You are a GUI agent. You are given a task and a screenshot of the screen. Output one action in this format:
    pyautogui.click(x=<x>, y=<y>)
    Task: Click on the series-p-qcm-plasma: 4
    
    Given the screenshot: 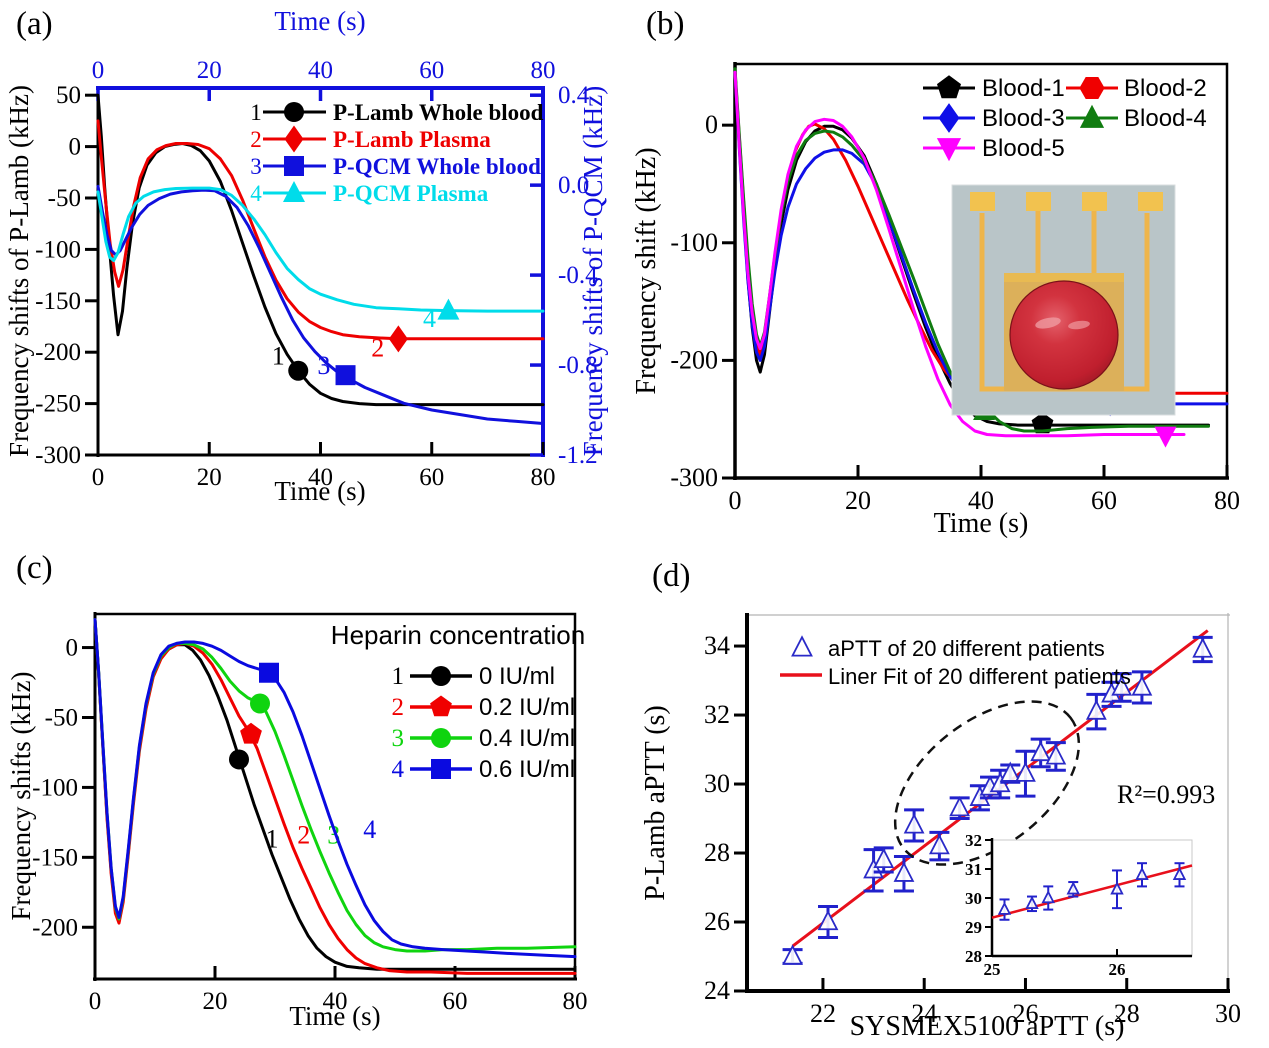 What is the action you would take?
    pyautogui.click(x=320, y=259)
    